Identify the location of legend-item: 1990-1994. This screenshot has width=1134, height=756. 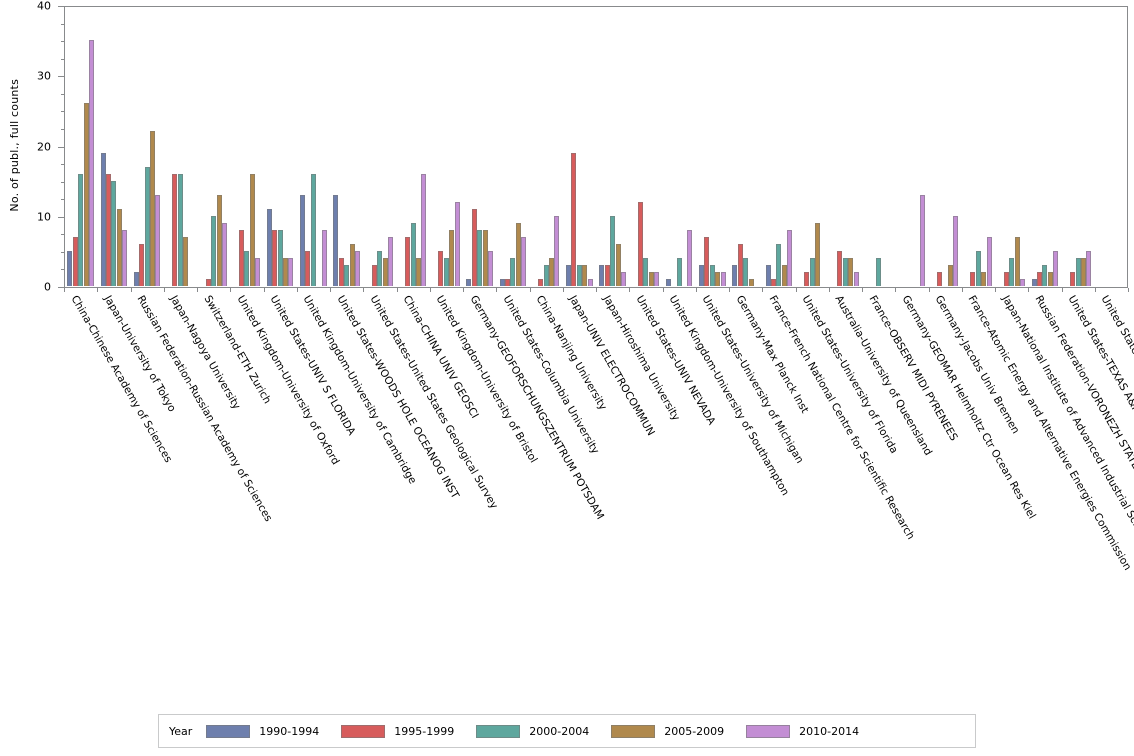
(262, 731).